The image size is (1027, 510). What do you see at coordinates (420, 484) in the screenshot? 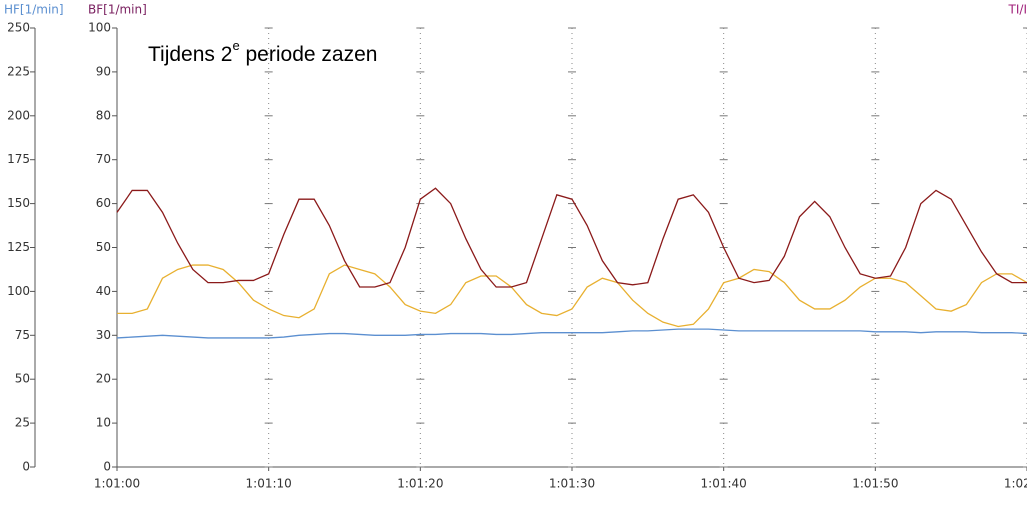
I see `x-tick-label: 1:01:20` at bounding box center [420, 484].